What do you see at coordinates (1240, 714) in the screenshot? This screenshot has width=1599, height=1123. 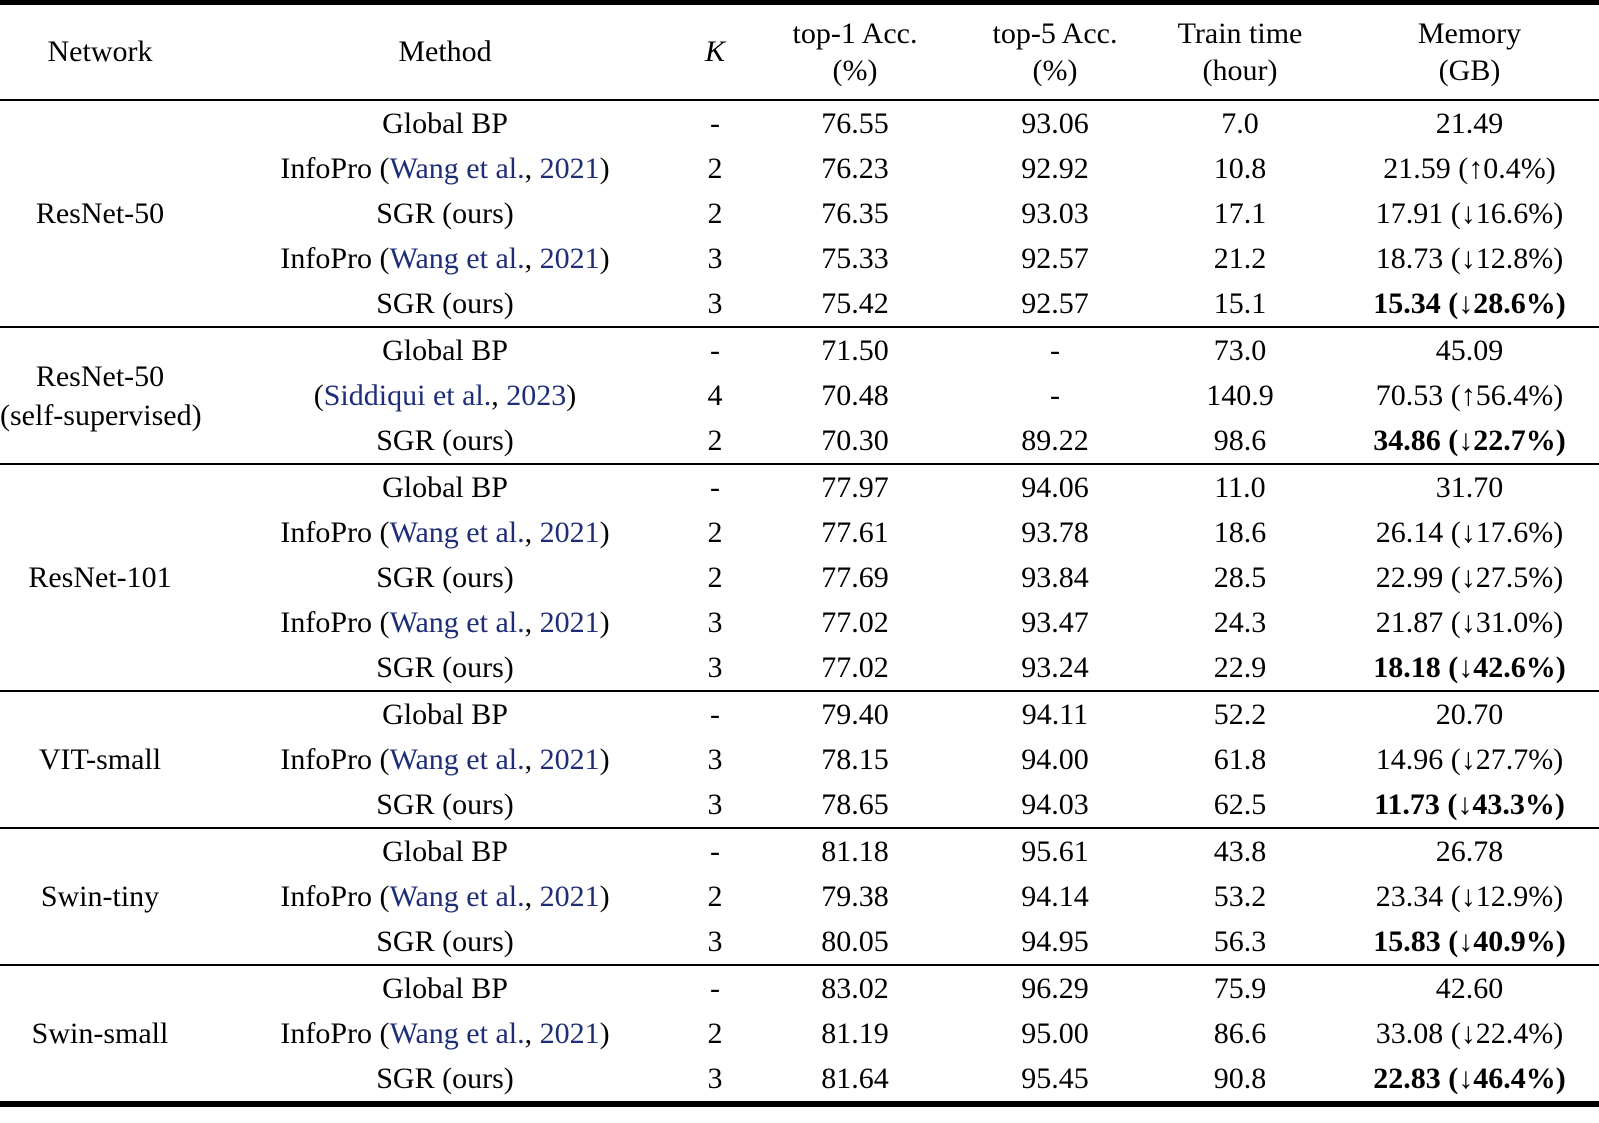 I see `train-time-cell: 52.2` at bounding box center [1240, 714].